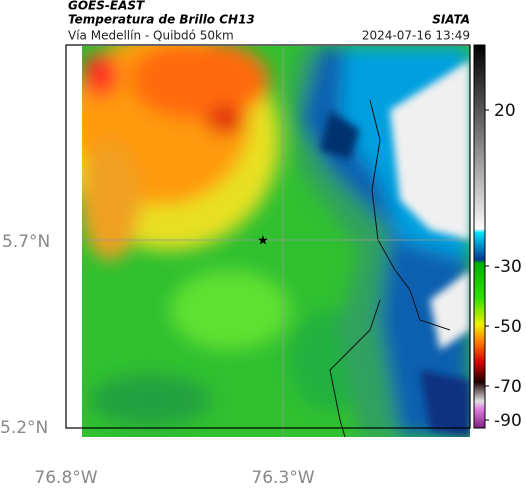 This screenshot has height=491, width=526. What do you see at coordinates (282, 478) in the screenshot?
I see `lon-label: 76.3°W` at bounding box center [282, 478].